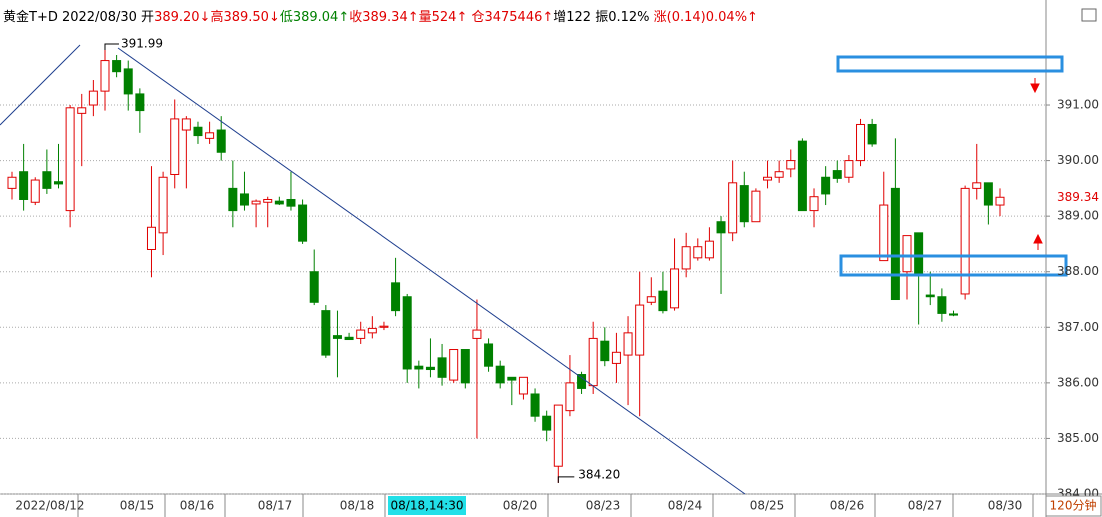  What do you see at coordinates (953, 265) in the screenshot?
I see `support-box` at bounding box center [953, 265].